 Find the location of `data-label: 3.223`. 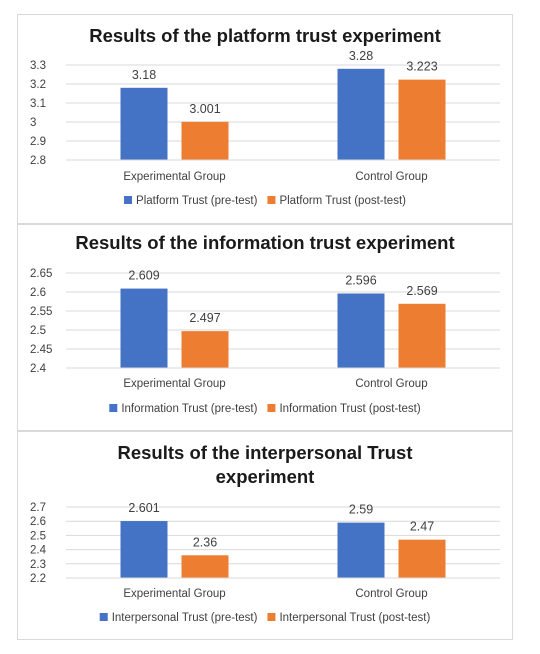

data-label: 3.223 is located at coordinates (421, 67).